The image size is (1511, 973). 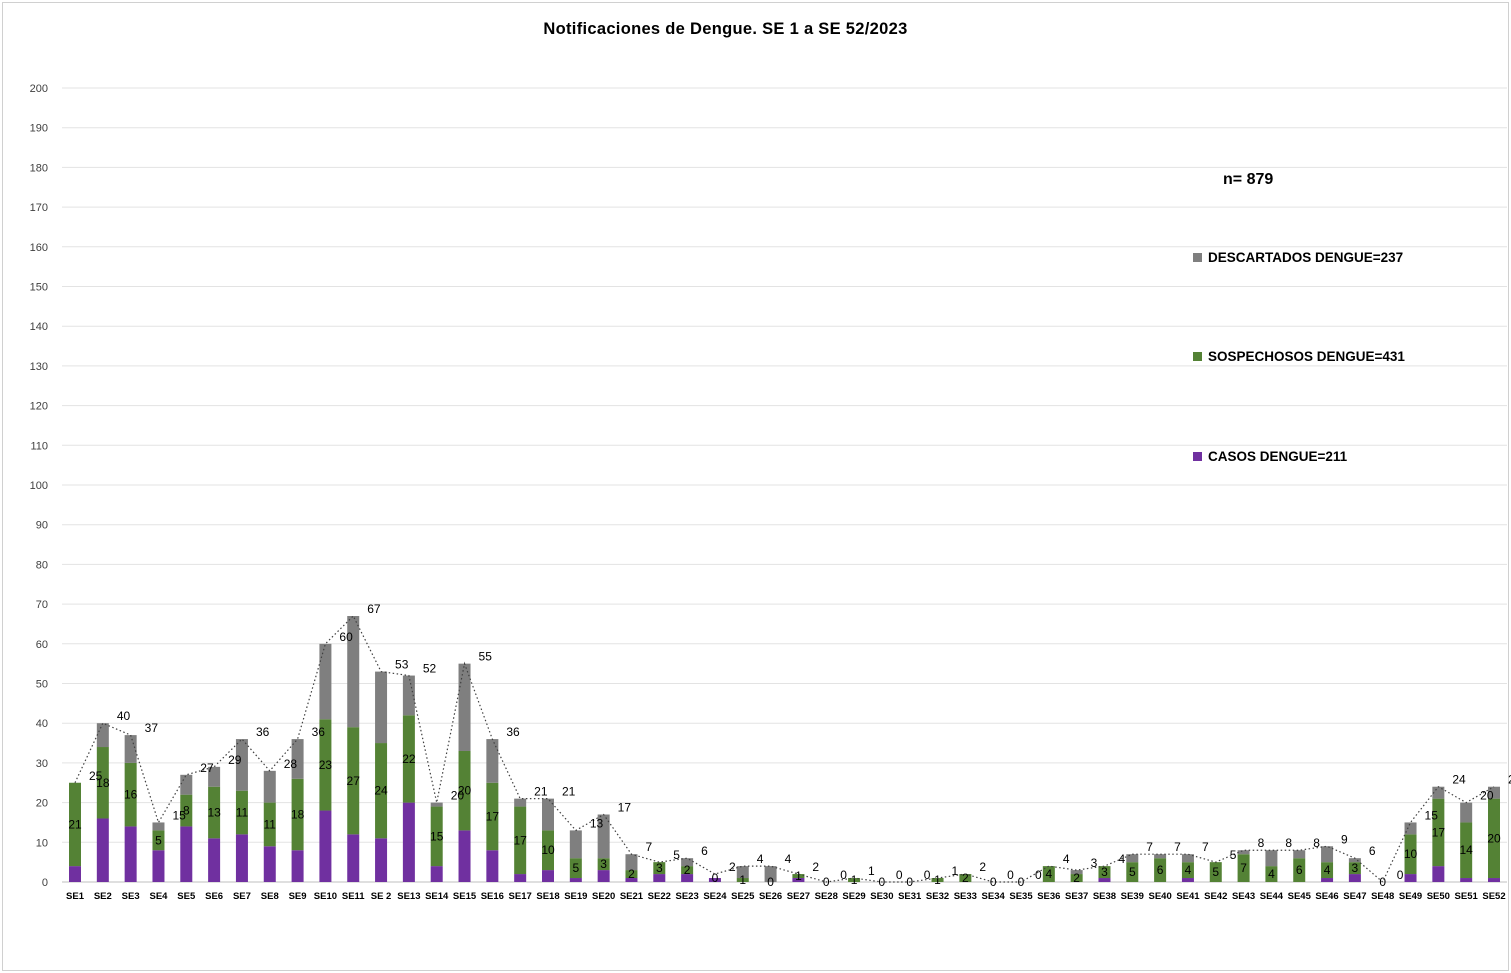 What do you see at coordinates (1094, 863) in the screenshot?
I see `total-value-label: 3` at bounding box center [1094, 863].